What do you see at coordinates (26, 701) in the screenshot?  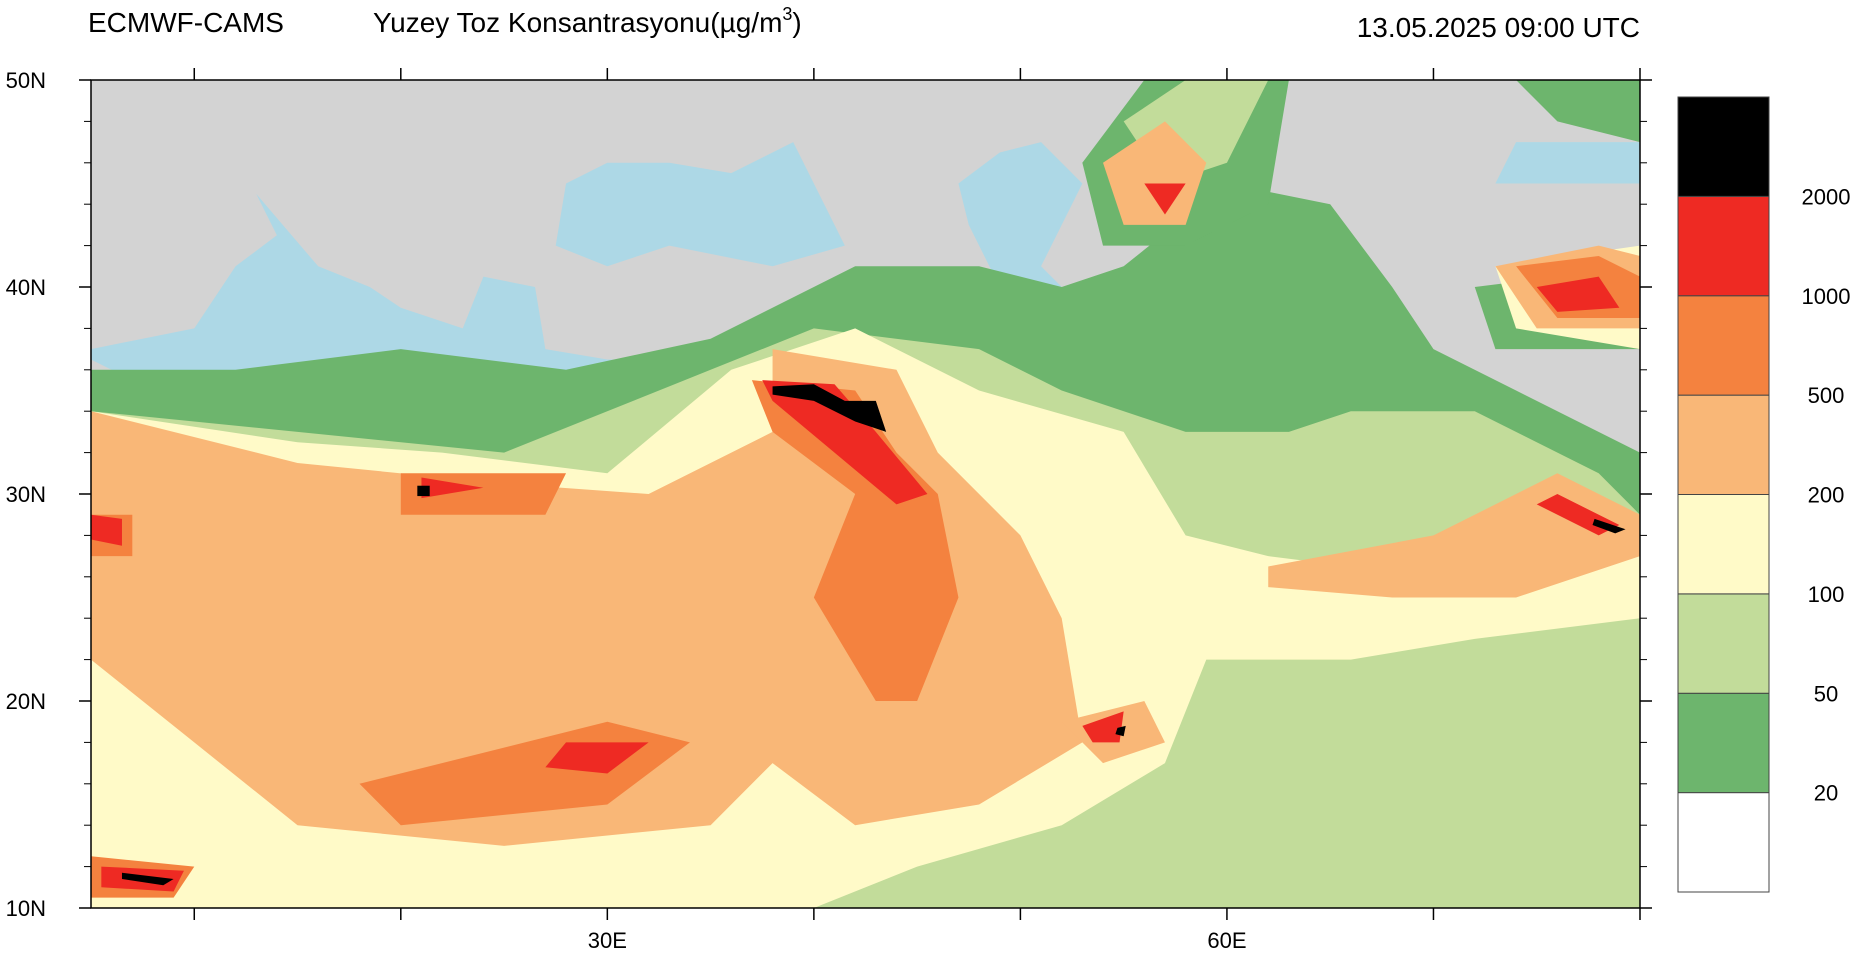 I see `y-tick-label: 20N` at bounding box center [26, 701].